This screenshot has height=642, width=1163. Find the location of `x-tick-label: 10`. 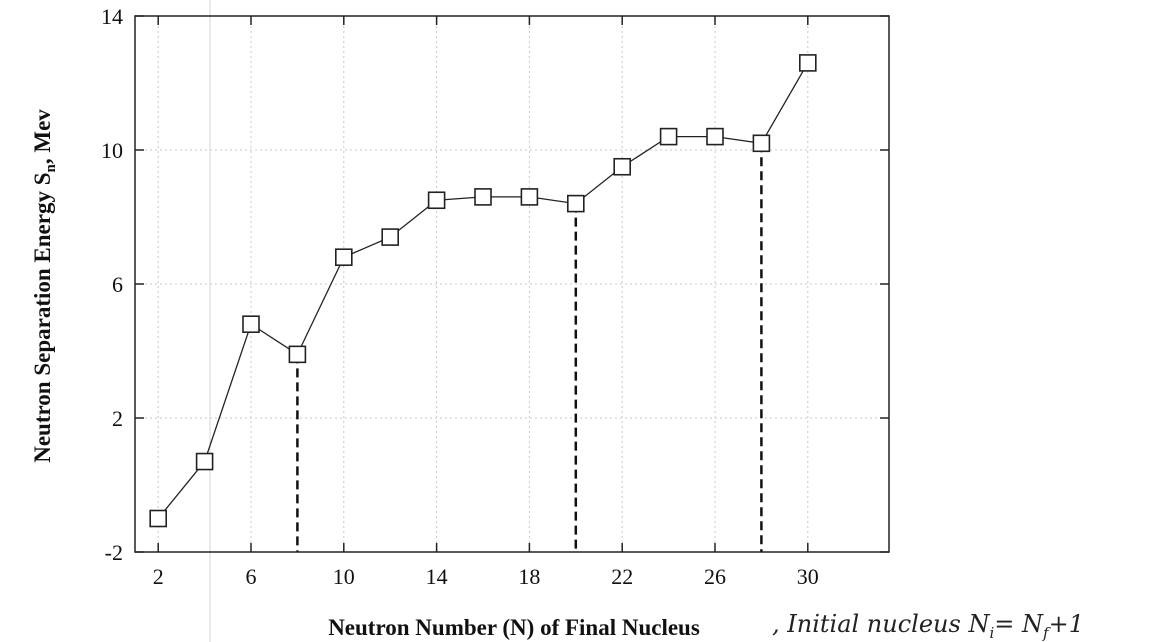

x-tick-label: 10 is located at coordinates (344, 576).